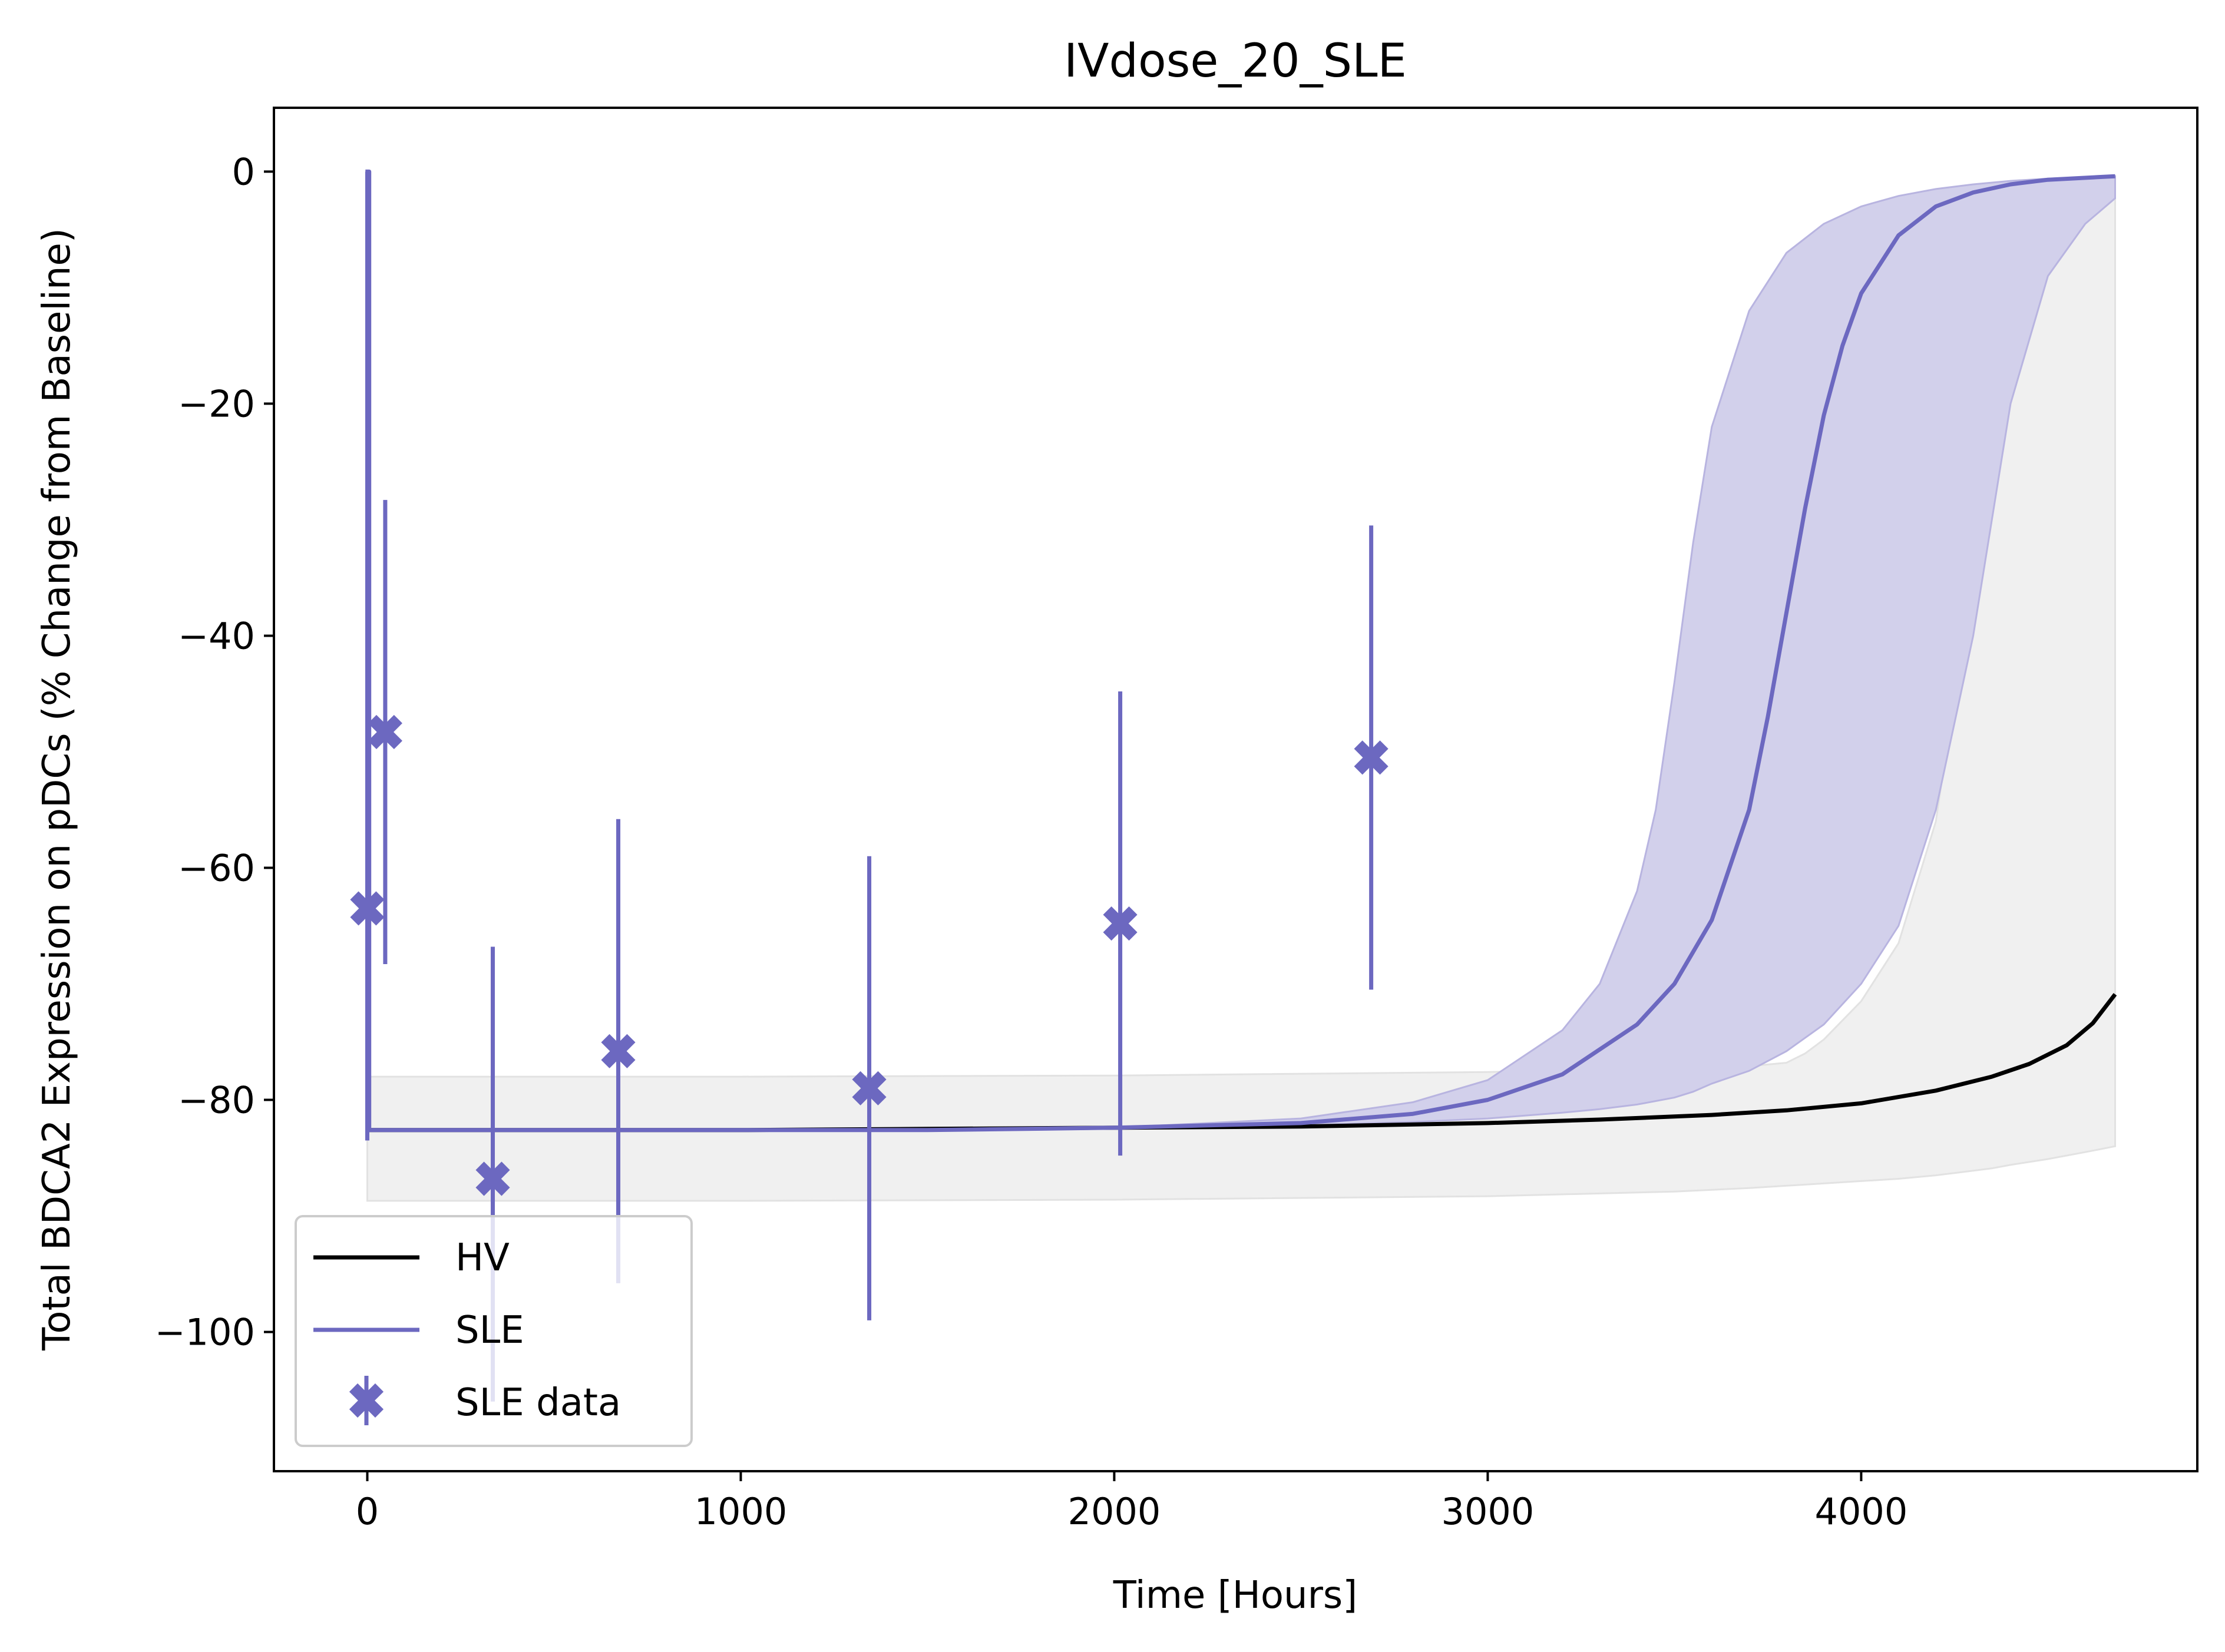 This screenshot has height=1652, width=2225. I want to click on x-tick-label: 0, so click(367, 1511).